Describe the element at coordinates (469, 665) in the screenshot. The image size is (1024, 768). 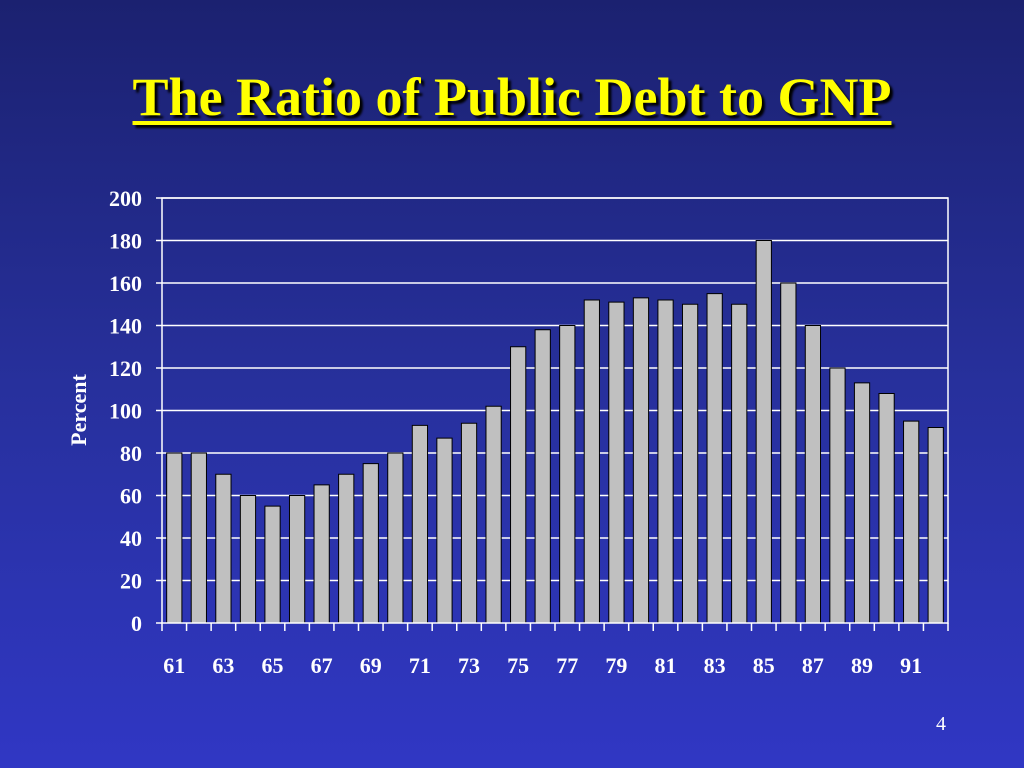
I see `x-tick-label: 73` at that location.